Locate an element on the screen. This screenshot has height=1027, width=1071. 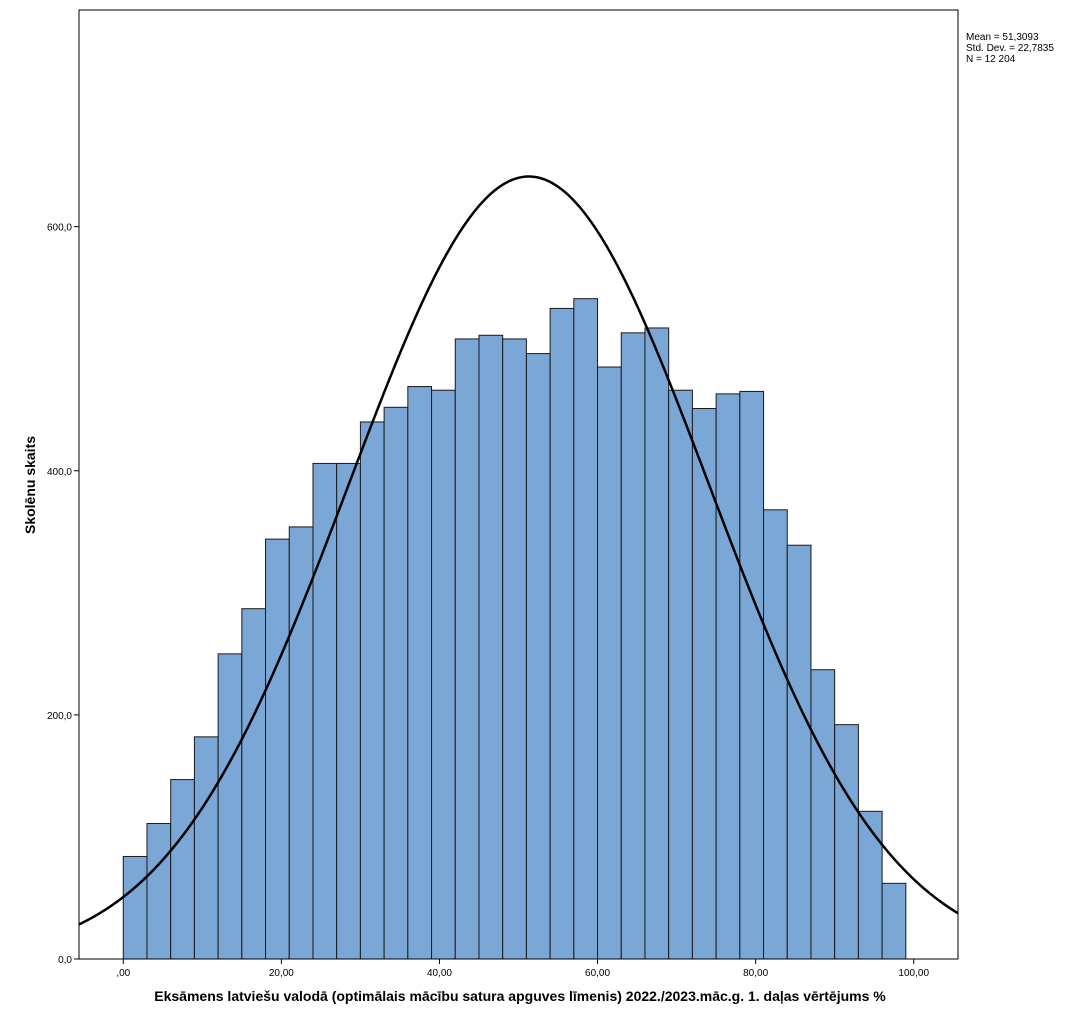
stats-mean: Mean = 51,3093 is located at coordinates (1002, 37).